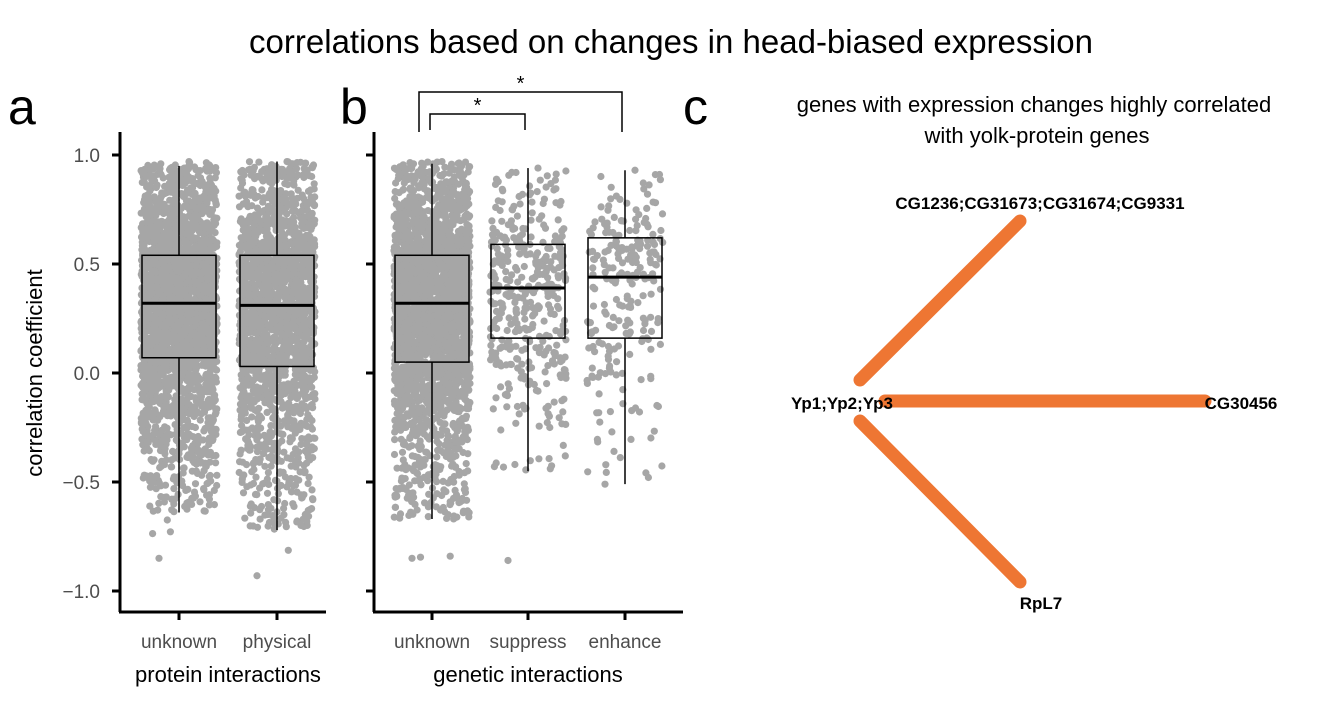  What do you see at coordinates (81, 374) in the screenshot?
I see `y-axis-ticks-a: 1.00.50.0−0.5−1.0` at bounding box center [81, 374].